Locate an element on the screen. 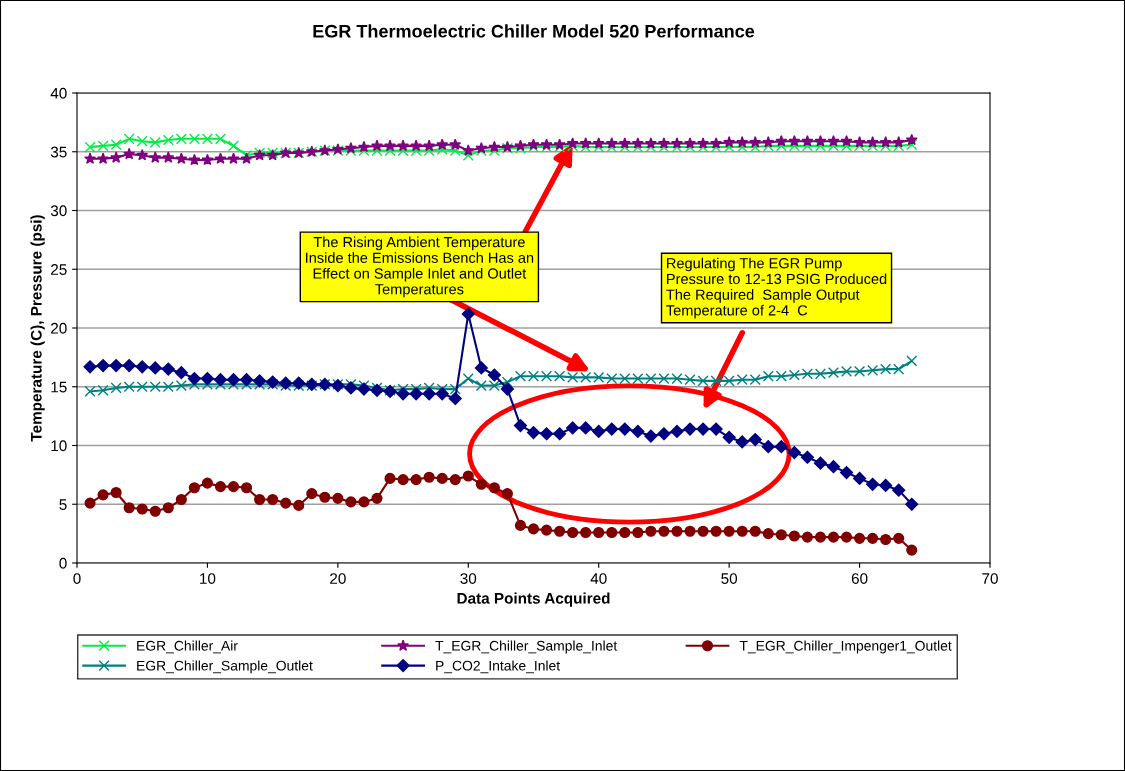 The height and width of the screenshot is (771, 1125). y-tick-label: 20 is located at coordinates (59, 328).